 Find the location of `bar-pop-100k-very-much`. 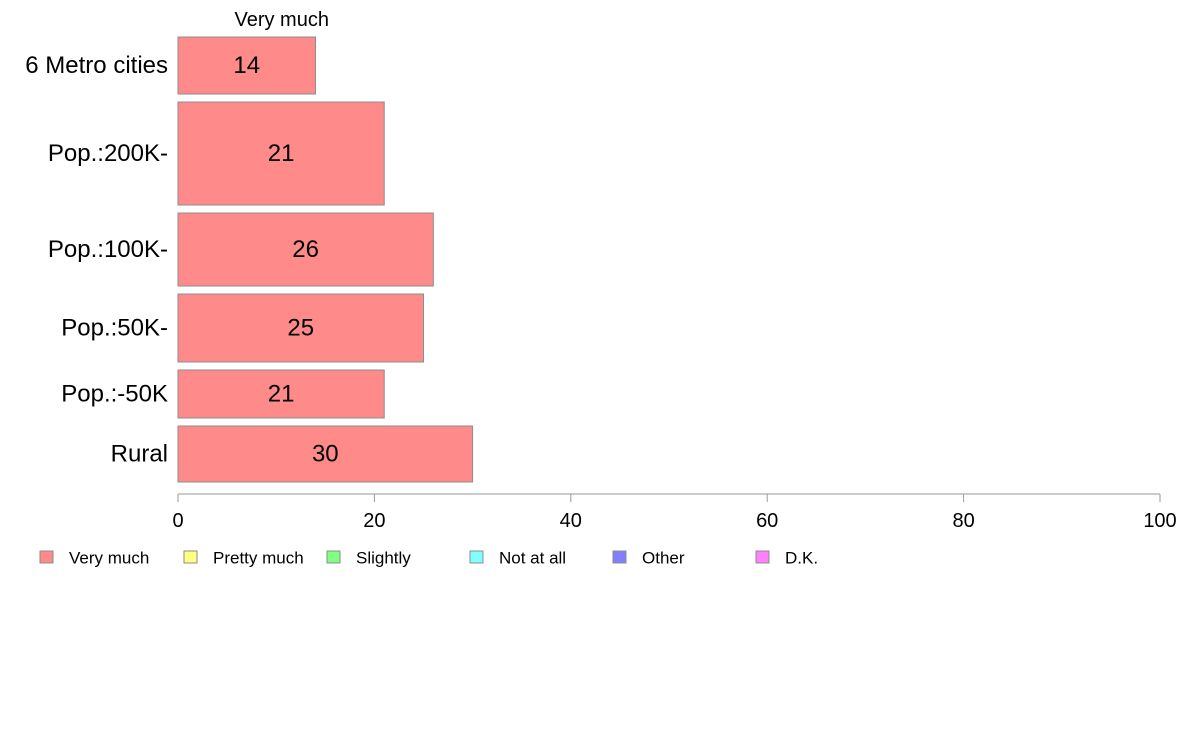

bar-pop-100k-very-much is located at coordinates (305, 249).